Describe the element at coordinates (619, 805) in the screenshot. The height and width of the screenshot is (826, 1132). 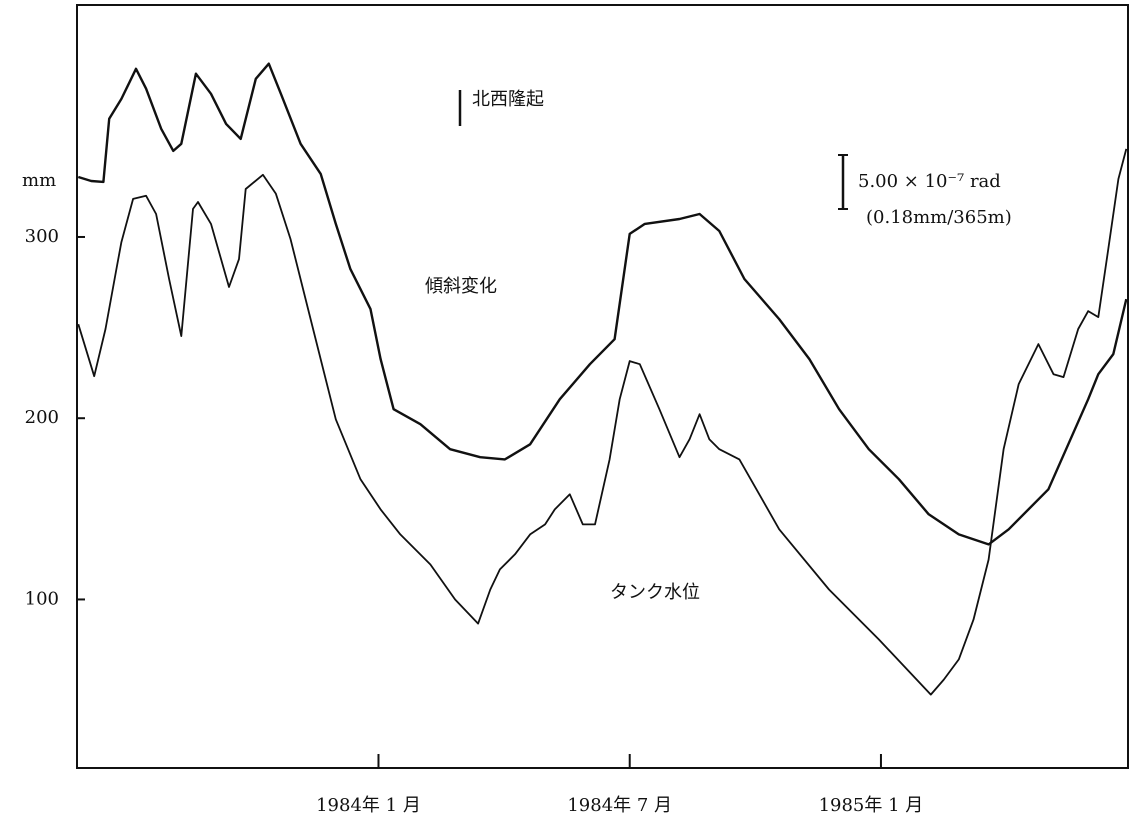
I see `x-tick-label: 1984年 7 月` at that location.